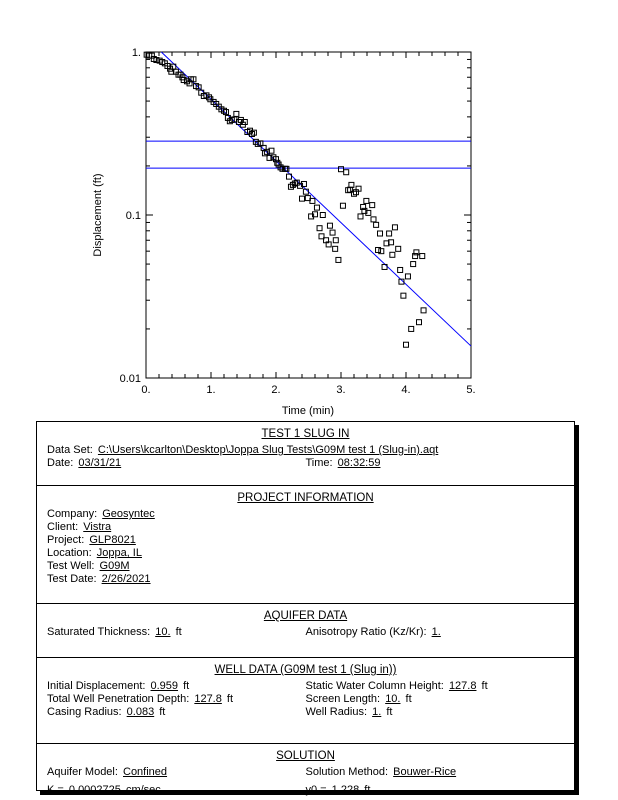 The height and width of the screenshot is (800, 618). Describe the element at coordinates (69, 553) in the screenshot. I see `location-label: Location:` at that location.